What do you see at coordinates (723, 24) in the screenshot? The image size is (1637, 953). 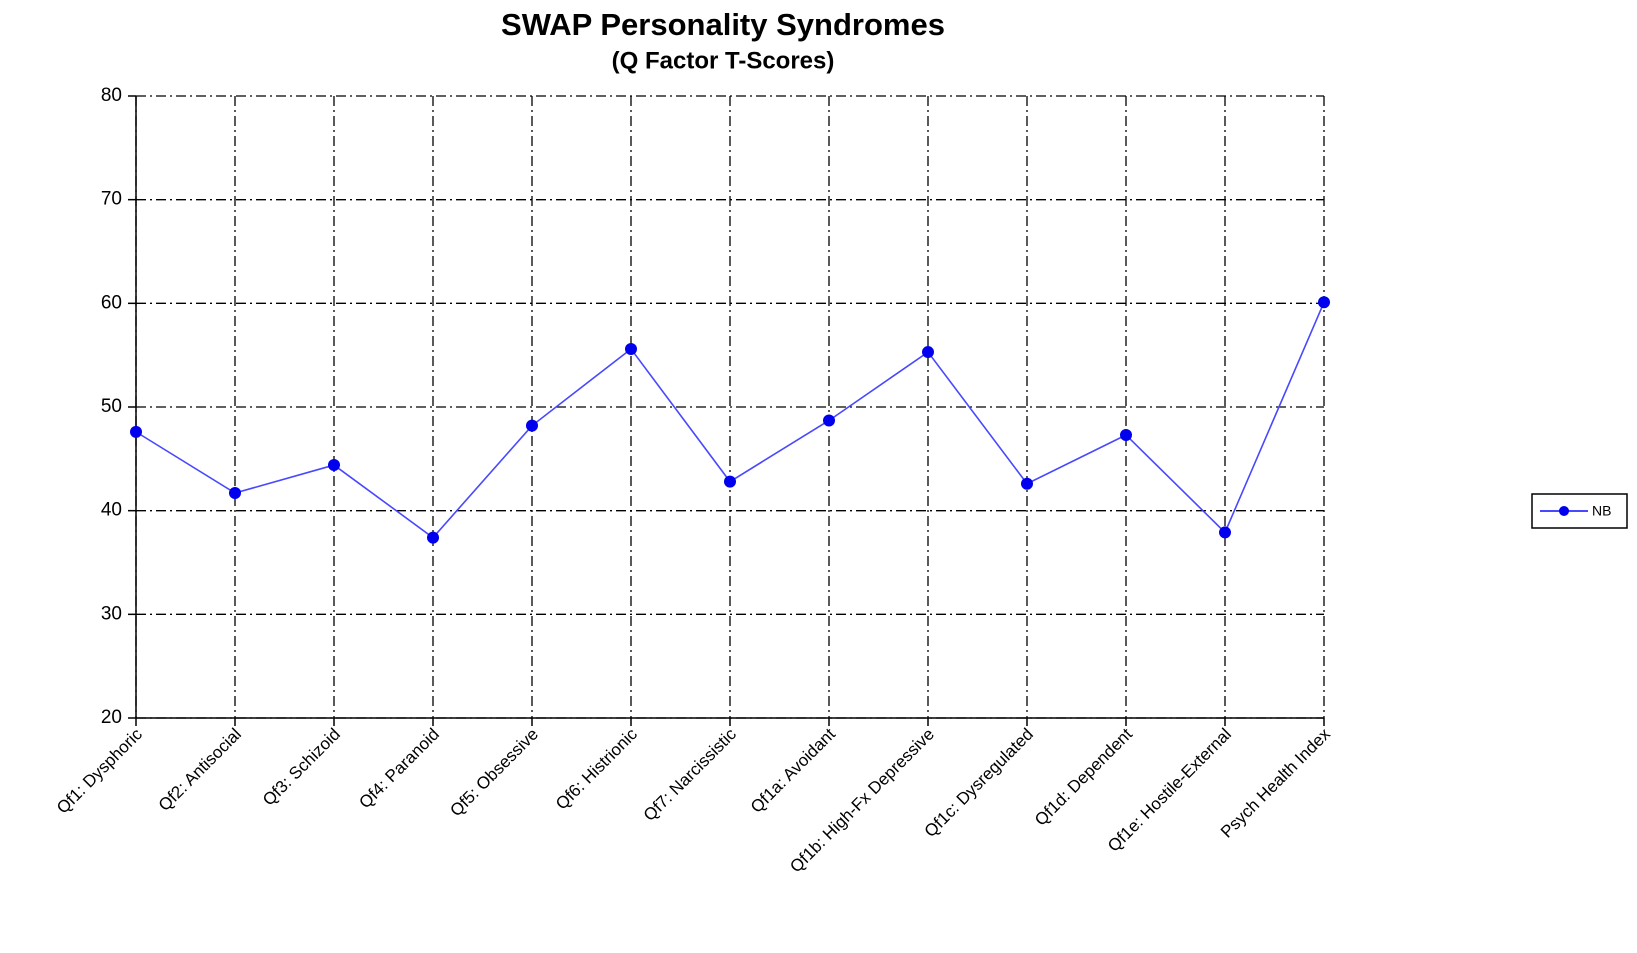 I see `chart-title: SWAP Personality Syndromes` at bounding box center [723, 24].